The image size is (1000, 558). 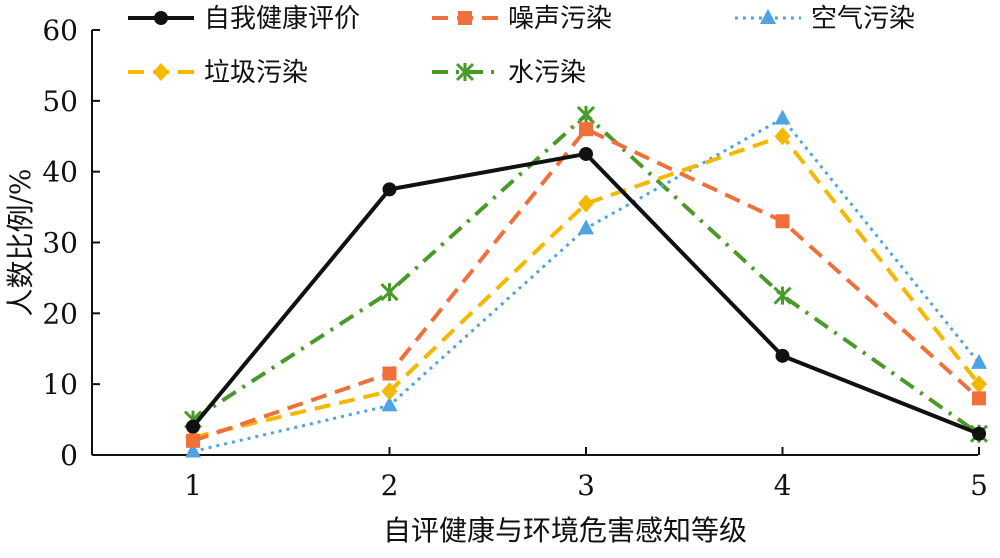 I want to click on x-tick-label: 4, so click(x=783, y=485).